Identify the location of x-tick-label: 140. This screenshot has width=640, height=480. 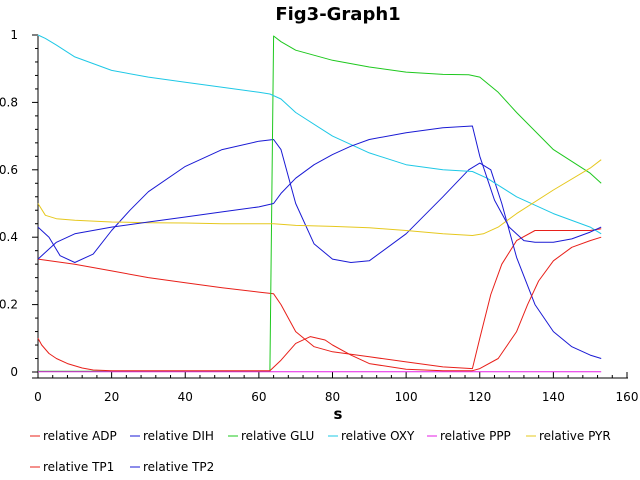
(553, 397).